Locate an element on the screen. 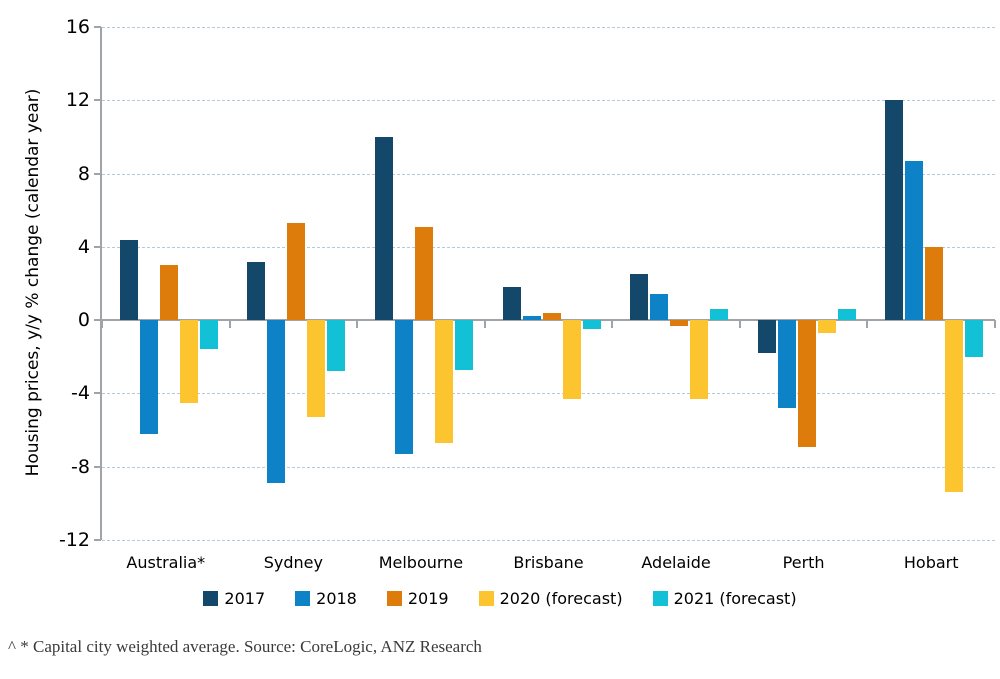  bar-sydney-2019 is located at coordinates (296, 272).